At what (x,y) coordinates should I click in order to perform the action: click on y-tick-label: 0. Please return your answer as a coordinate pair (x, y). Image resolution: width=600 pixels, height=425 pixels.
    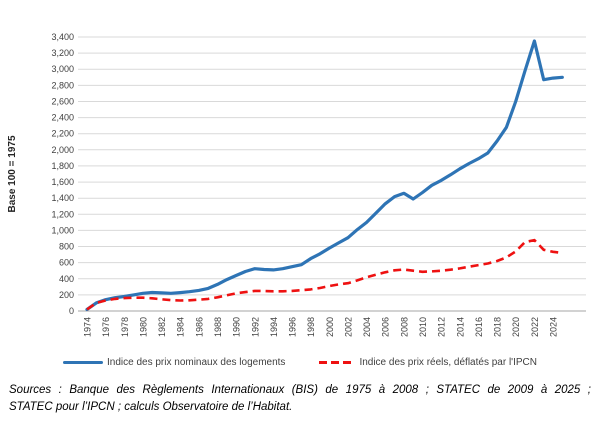
    Looking at the image, I should click on (71, 311).